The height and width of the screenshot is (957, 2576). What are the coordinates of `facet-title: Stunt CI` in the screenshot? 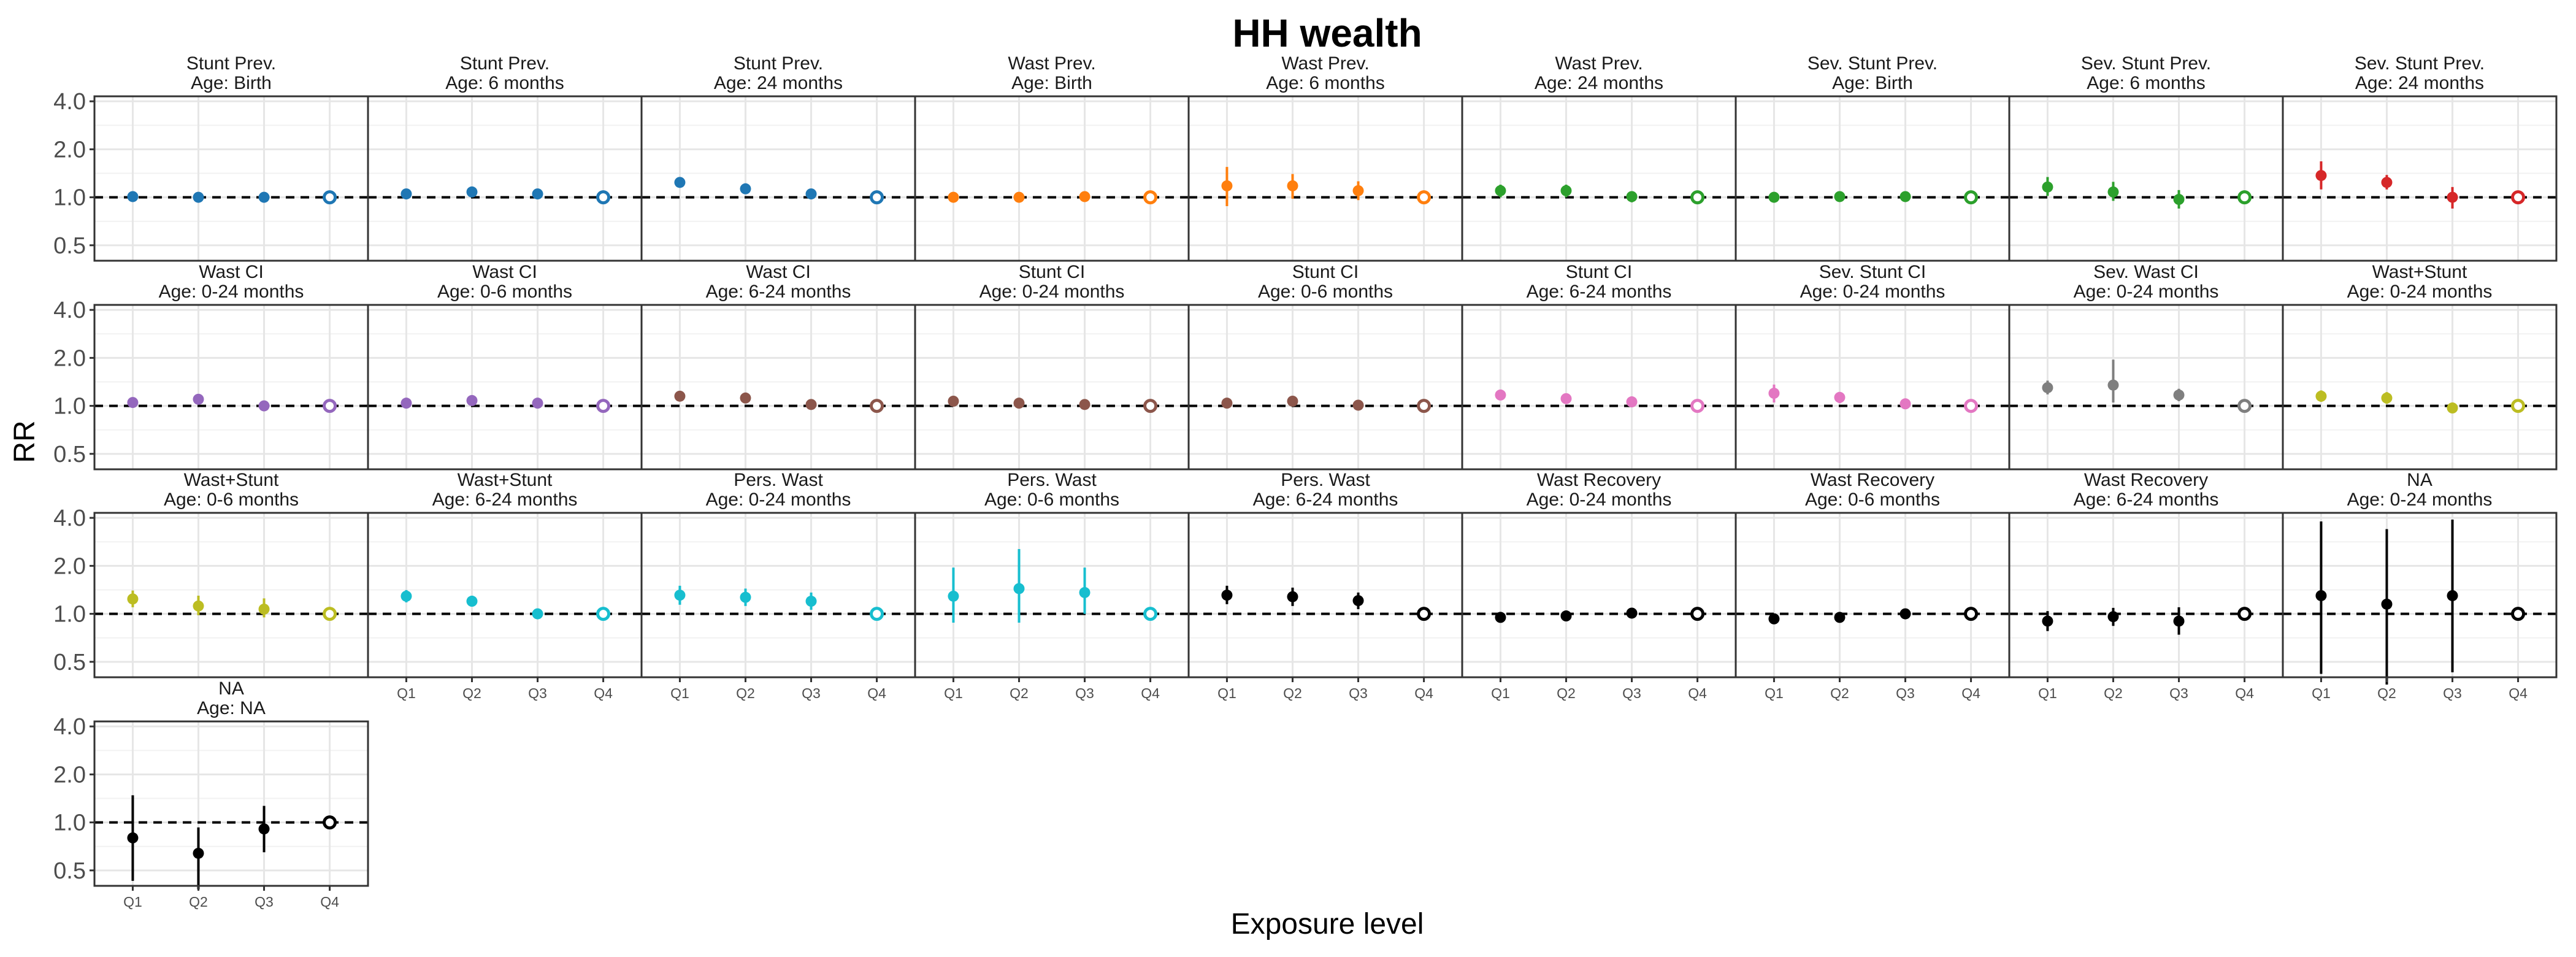 It's located at (1052, 272).